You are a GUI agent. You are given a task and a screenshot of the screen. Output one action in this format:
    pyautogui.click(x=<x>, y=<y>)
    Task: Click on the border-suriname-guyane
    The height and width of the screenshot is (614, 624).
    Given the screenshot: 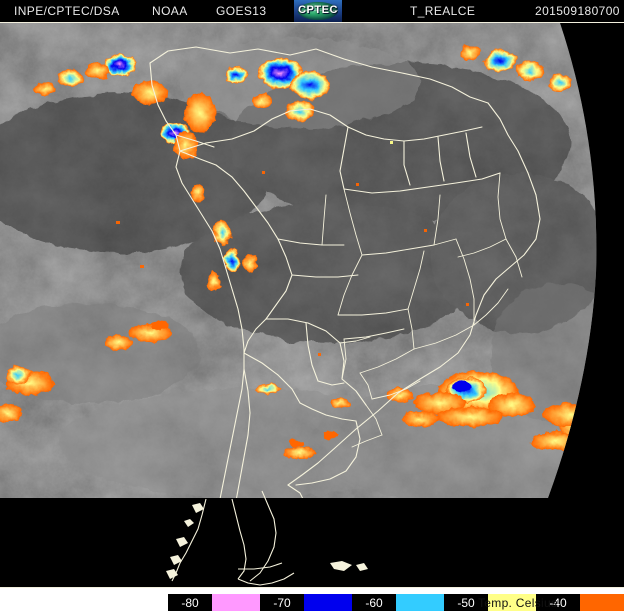 What is the action you would take?
    pyautogui.click(x=471, y=155)
    